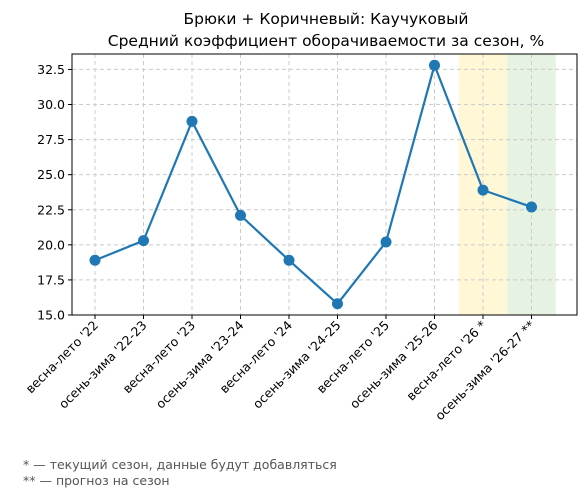 The image size is (588, 498). What do you see at coordinates (51, 244) in the screenshot?
I see `y-tick-label-2: 20.0` at bounding box center [51, 244].